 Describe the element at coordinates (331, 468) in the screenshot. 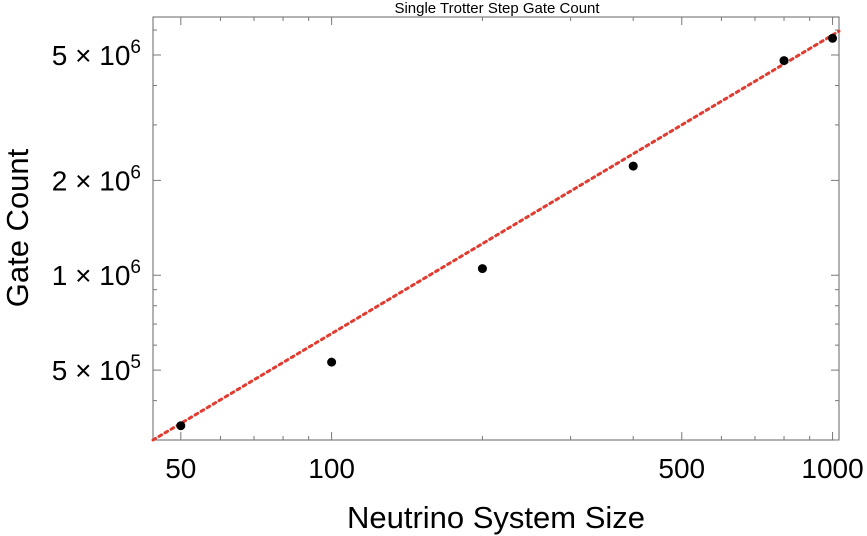

I see `x-tick-label: 100` at that location.